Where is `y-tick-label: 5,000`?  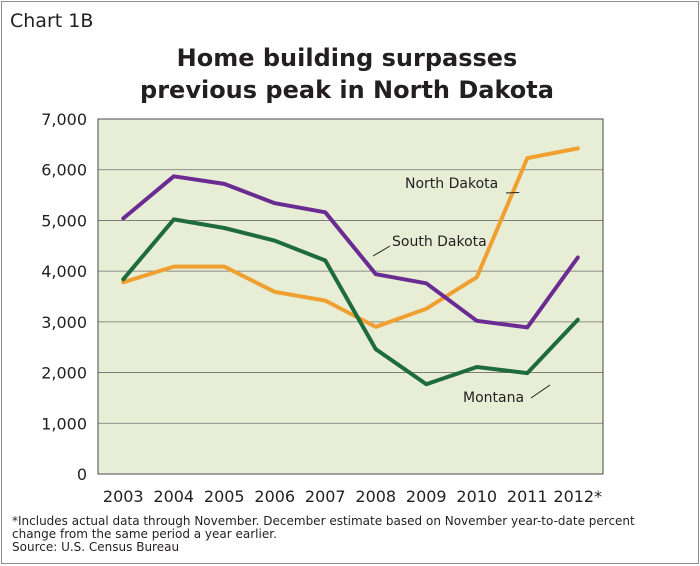
y-tick-label: 5,000 is located at coordinates (64, 220).